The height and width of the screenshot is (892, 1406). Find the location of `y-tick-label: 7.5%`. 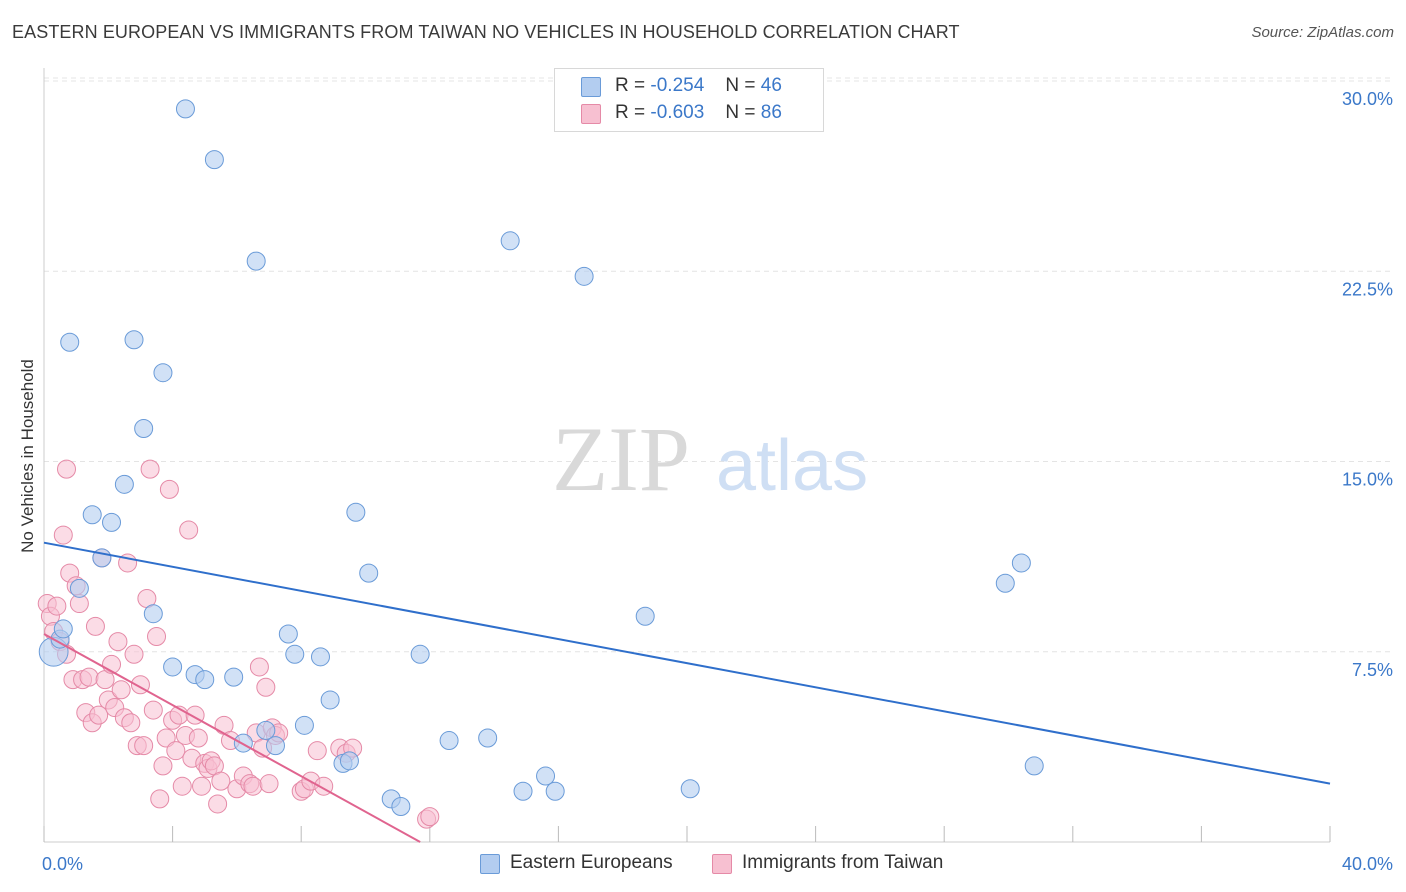

y-tick-label: 7.5% is located at coordinates (1372, 670).